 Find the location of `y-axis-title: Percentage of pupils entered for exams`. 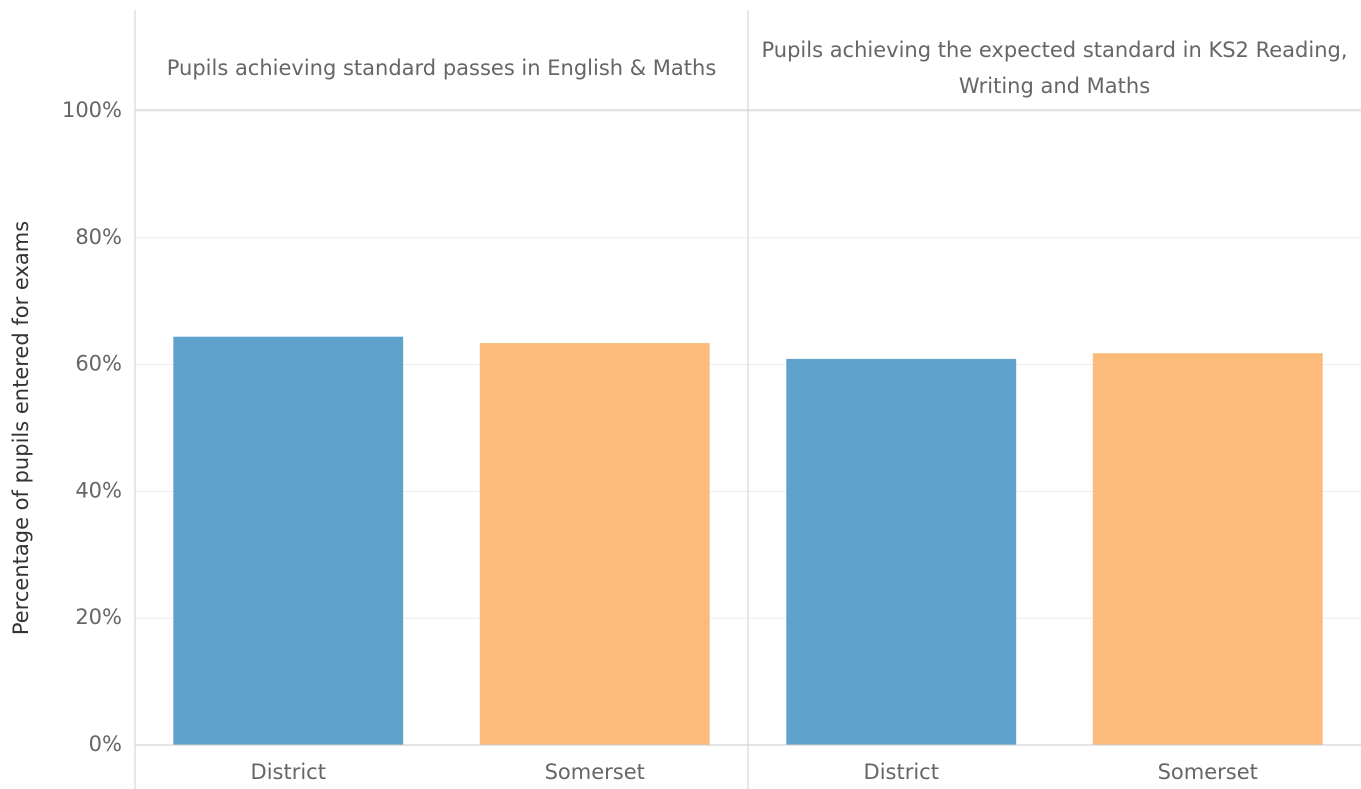

y-axis-title: Percentage of pupils entered for exams is located at coordinates (21, 428).